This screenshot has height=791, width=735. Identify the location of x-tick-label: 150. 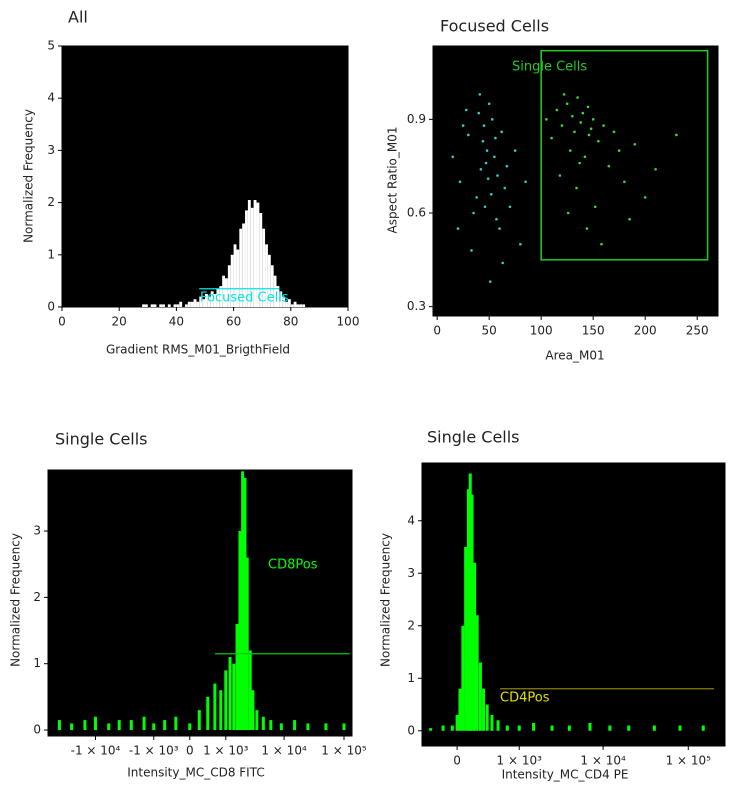
(593, 331).